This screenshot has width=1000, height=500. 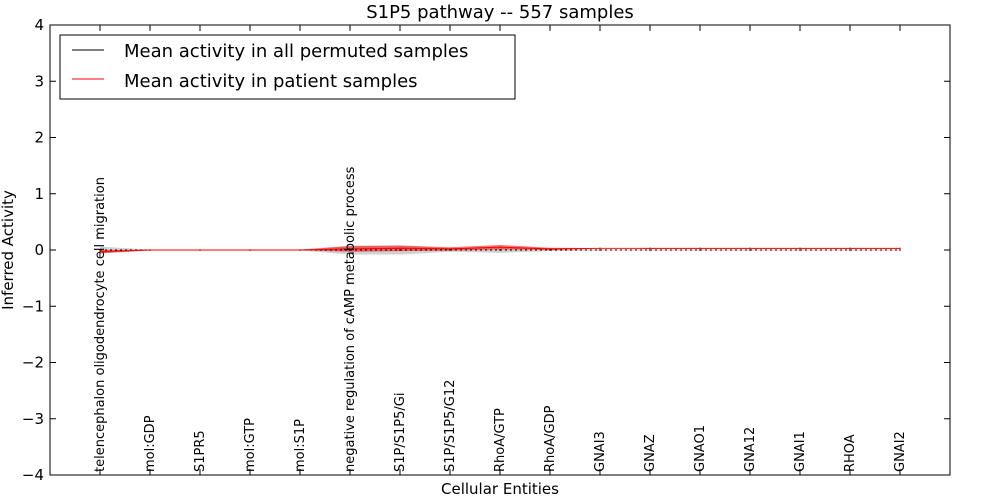 What do you see at coordinates (39, 81) in the screenshot?
I see `y-tick-label: 3` at bounding box center [39, 81].